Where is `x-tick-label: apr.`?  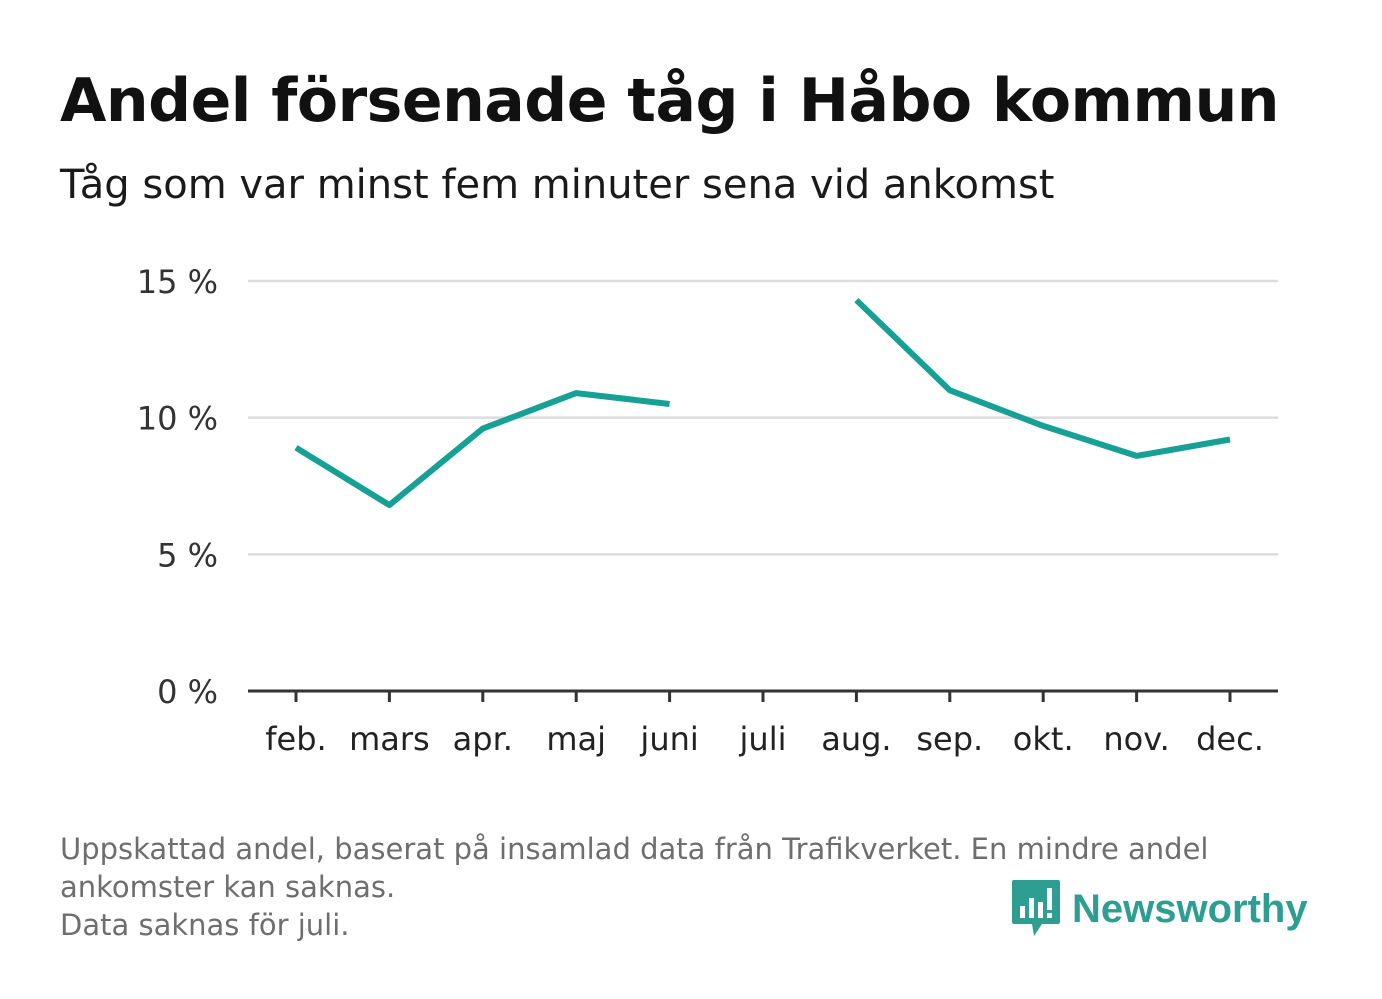
x-tick-label: apr. is located at coordinates (483, 739).